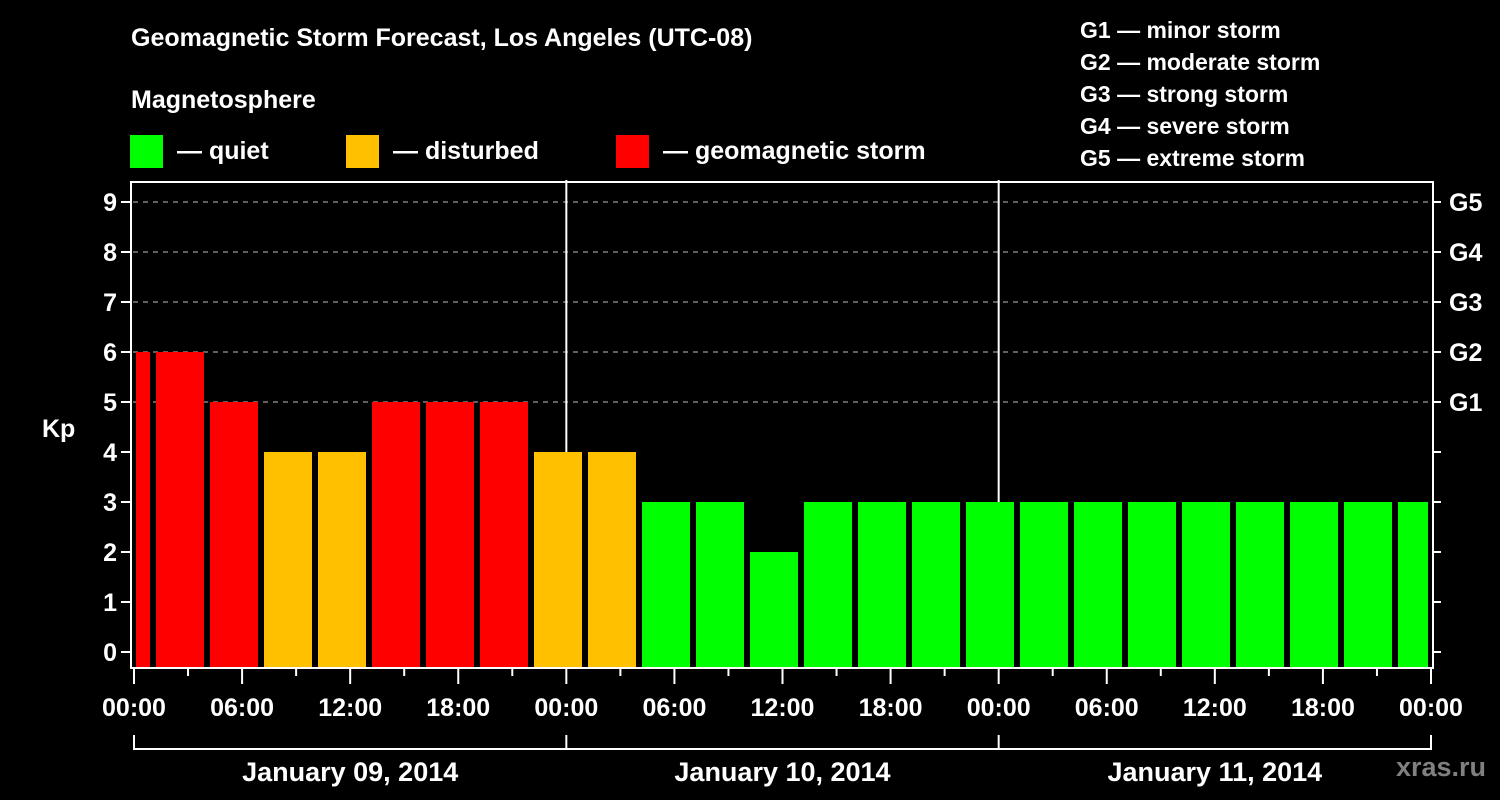 The image size is (1500, 800). I want to click on g-scale-item-g1: G1 — minor storm, so click(1180, 30).